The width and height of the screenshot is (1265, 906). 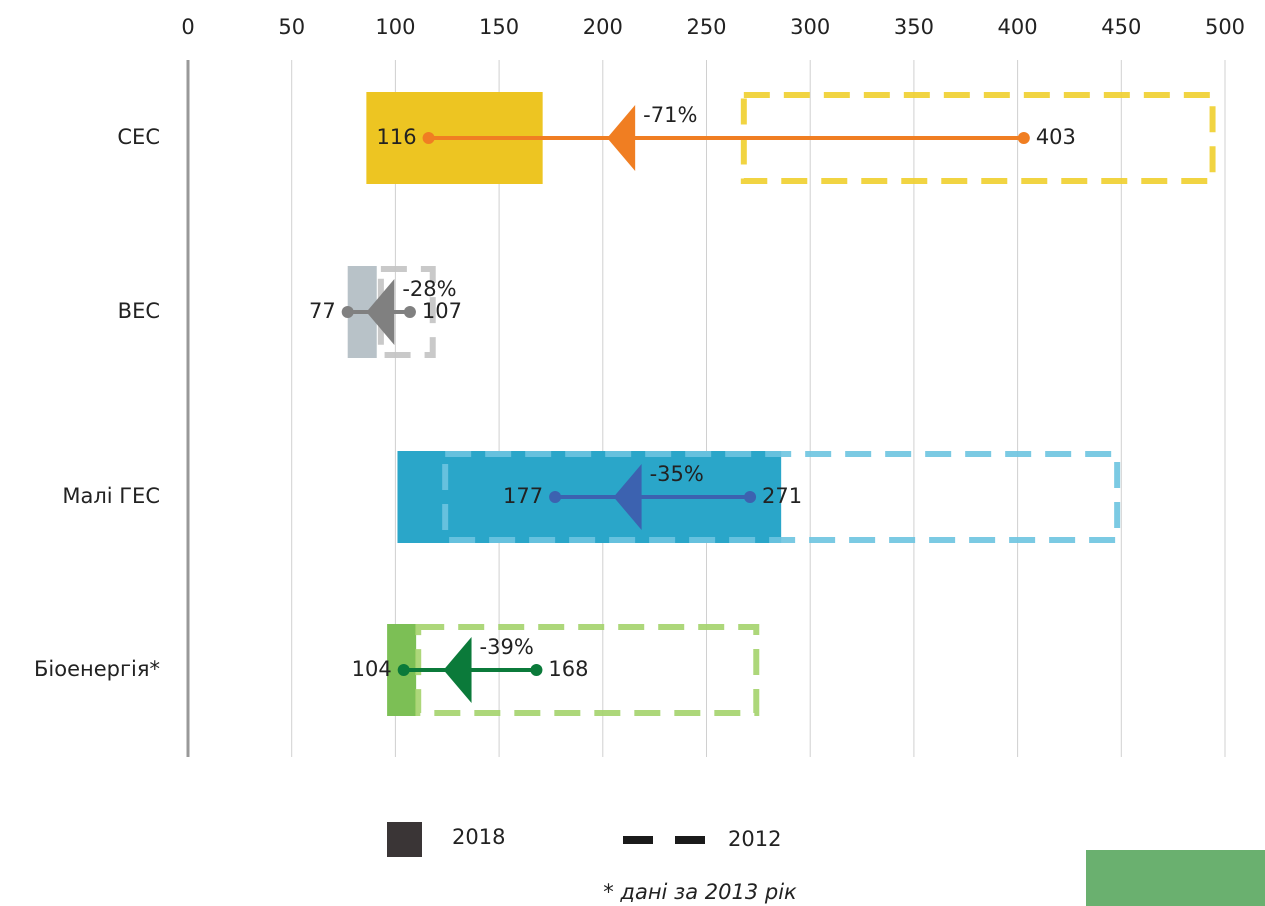 I want to click on category-label: ВЕС, so click(x=139, y=311).